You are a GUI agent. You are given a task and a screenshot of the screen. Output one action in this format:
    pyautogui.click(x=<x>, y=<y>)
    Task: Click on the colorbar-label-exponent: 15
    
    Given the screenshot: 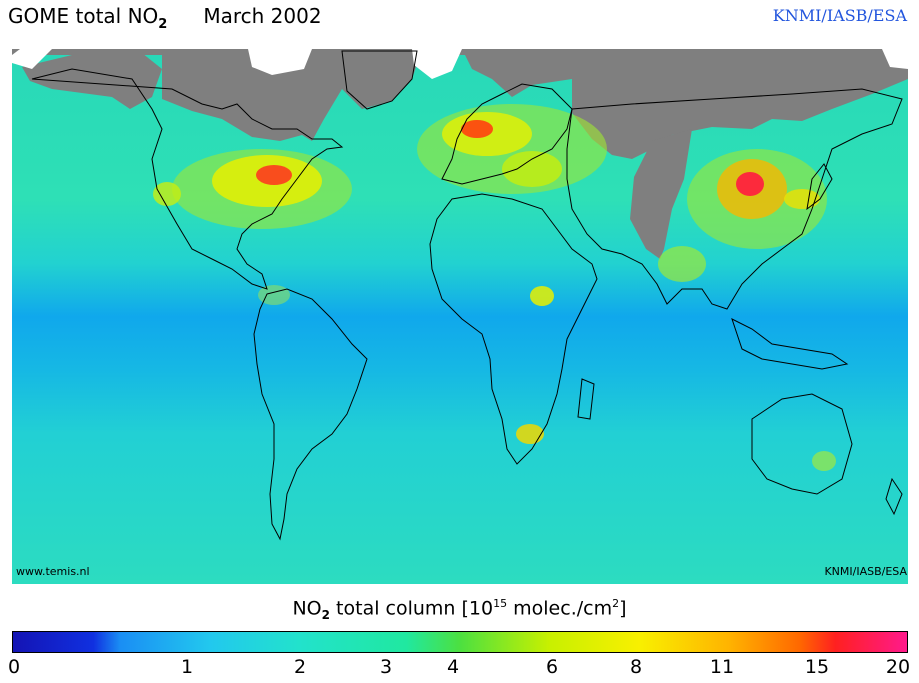 What is the action you would take?
    pyautogui.click(x=500, y=603)
    